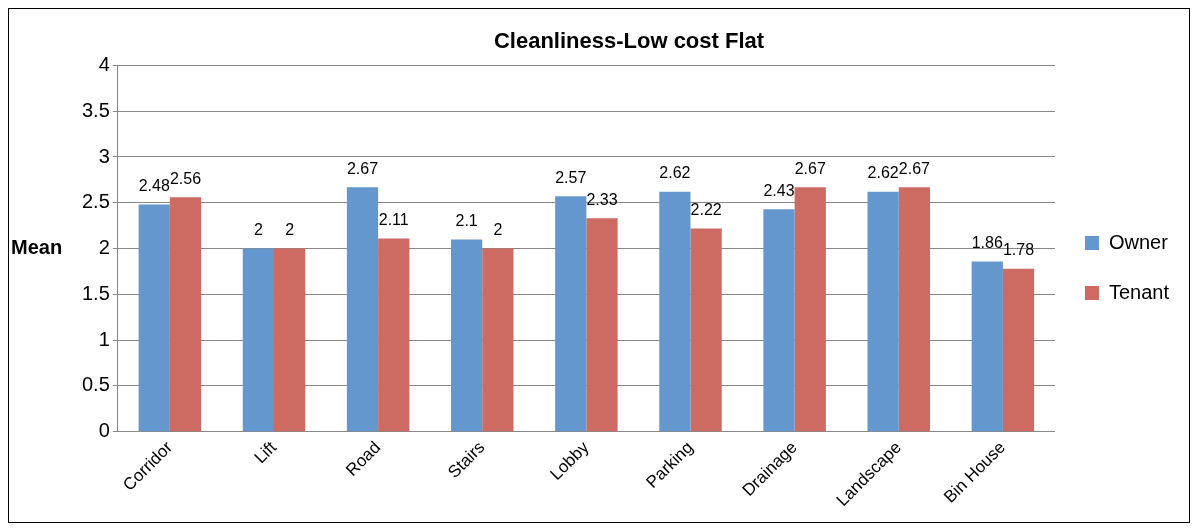  What do you see at coordinates (1018, 250) in the screenshot?
I see `data-label: 1.78` at bounding box center [1018, 250].